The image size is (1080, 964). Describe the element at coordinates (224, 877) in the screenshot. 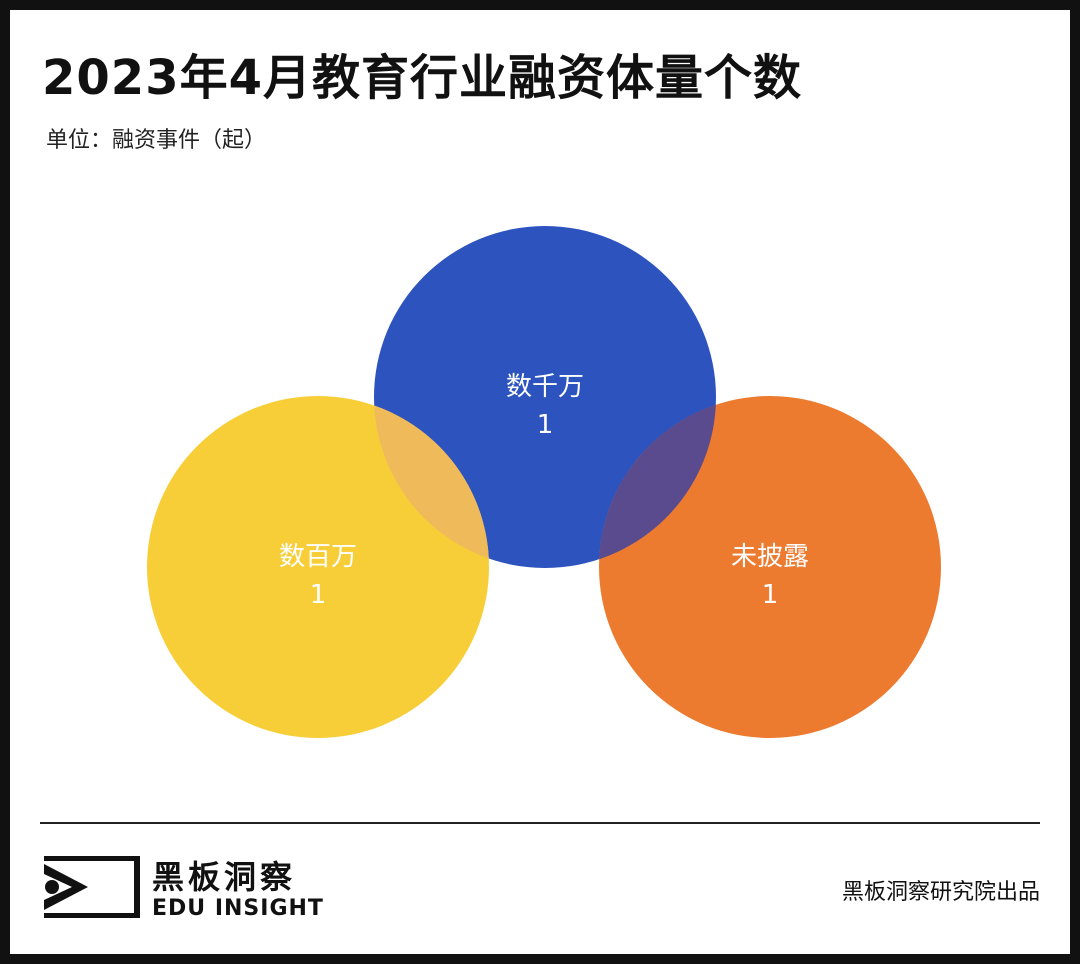

I see `brand-name-cn: 黑板洞察` at that location.